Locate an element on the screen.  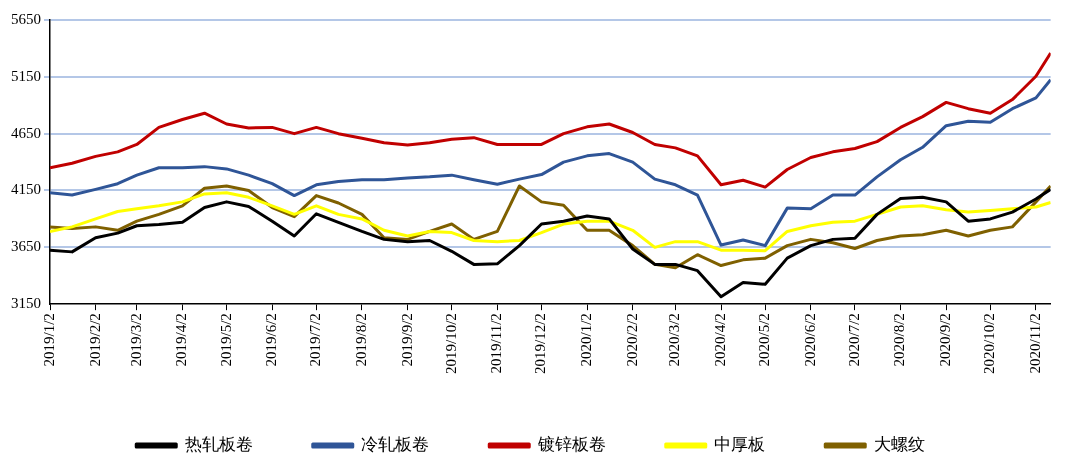
x-tick-label: 2019/8/2 is located at coordinates (360, 340).